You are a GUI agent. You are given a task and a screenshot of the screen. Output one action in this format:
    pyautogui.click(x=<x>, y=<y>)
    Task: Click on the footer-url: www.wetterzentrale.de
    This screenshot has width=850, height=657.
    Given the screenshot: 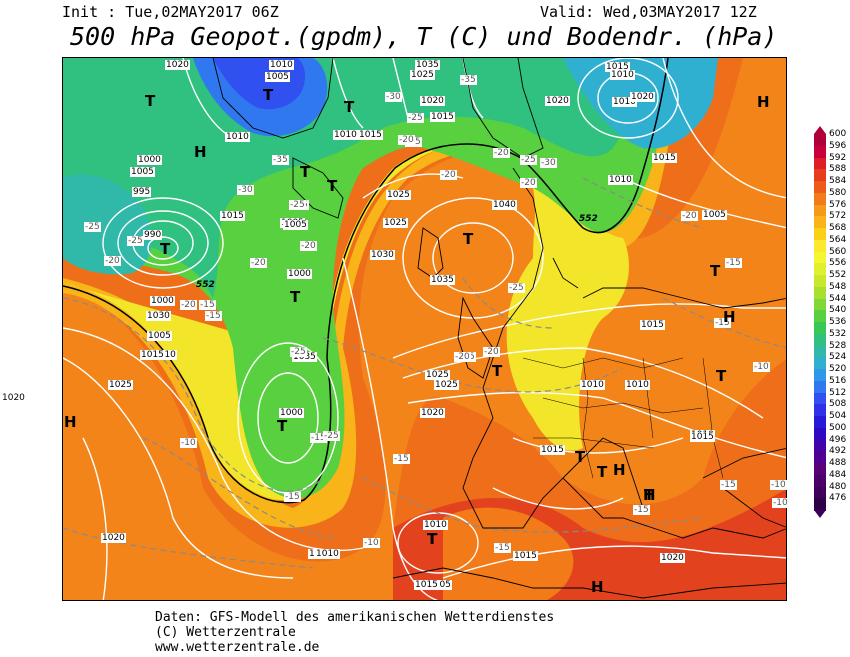 What is the action you would take?
    pyautogui.click(x=237, y=647)
    